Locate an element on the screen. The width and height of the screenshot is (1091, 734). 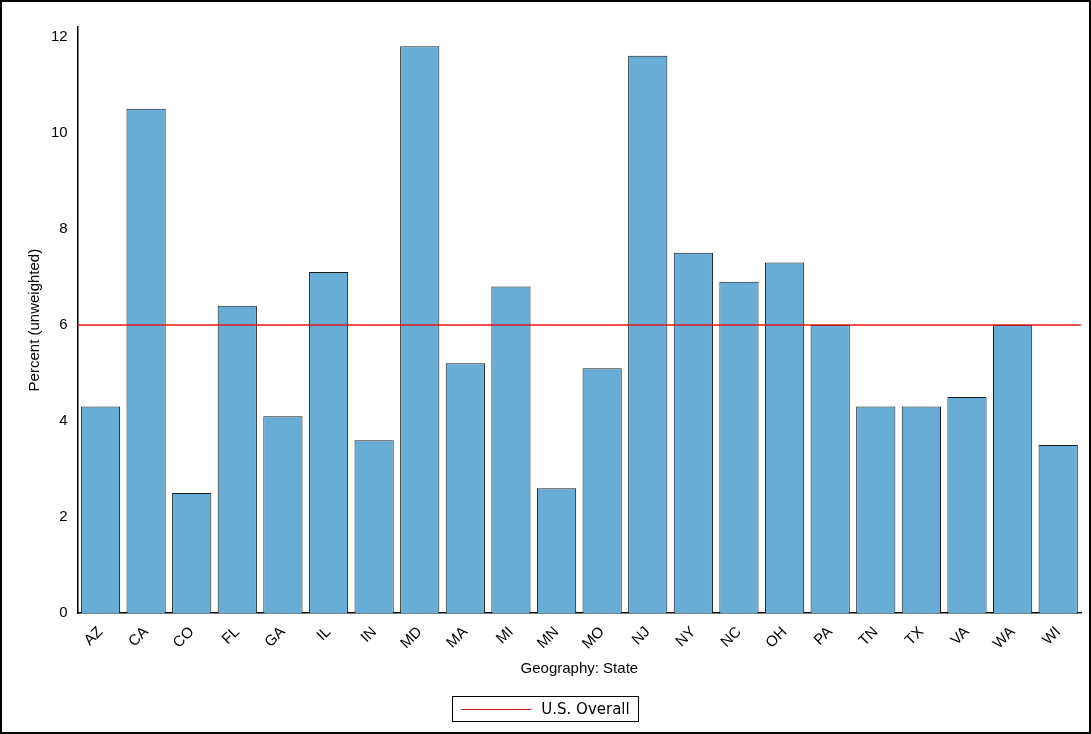
y-tick-label: 4 is located at coordinates (63, 420).